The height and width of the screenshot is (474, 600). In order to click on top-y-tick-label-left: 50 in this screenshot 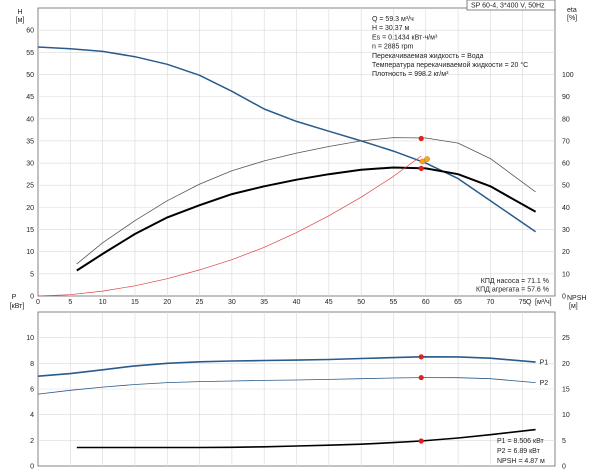, I will do `click(30, 75)`.